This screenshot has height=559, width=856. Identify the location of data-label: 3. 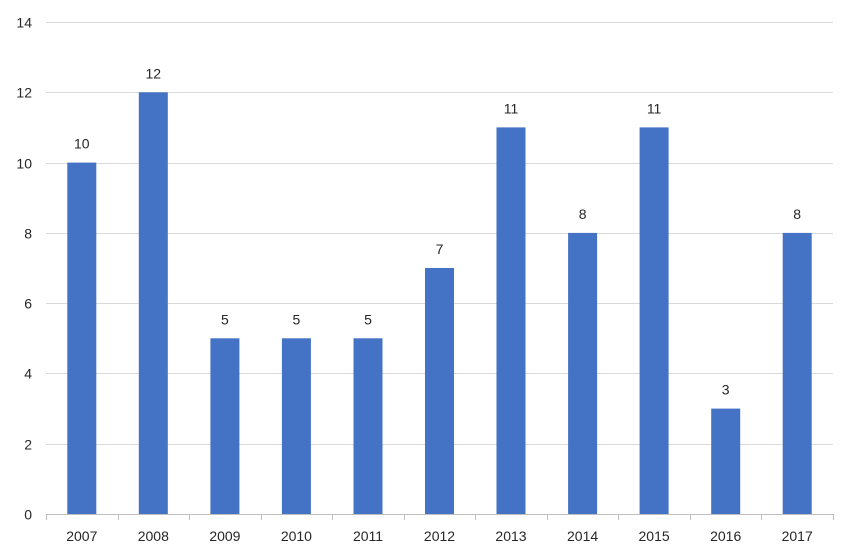
(726, 390).